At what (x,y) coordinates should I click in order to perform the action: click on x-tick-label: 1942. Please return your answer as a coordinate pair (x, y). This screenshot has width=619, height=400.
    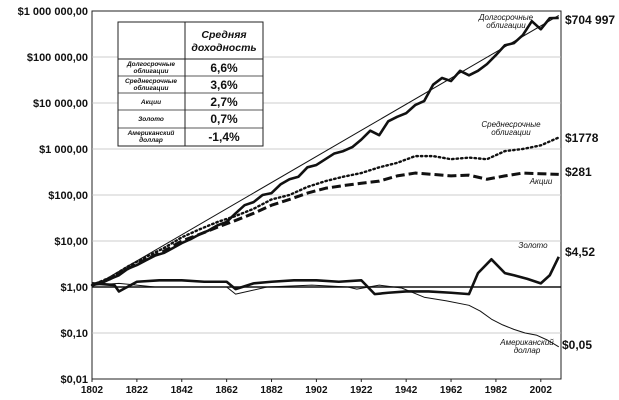
    Looking at the image, I should click on (406, 390).